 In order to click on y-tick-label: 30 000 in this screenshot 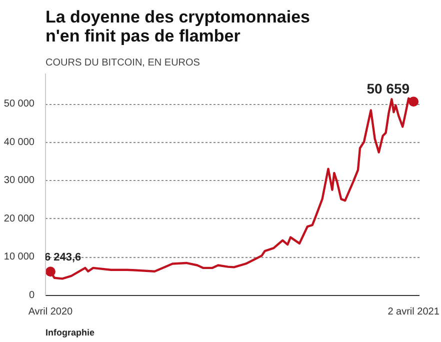, I will do `click(19, 180)`.